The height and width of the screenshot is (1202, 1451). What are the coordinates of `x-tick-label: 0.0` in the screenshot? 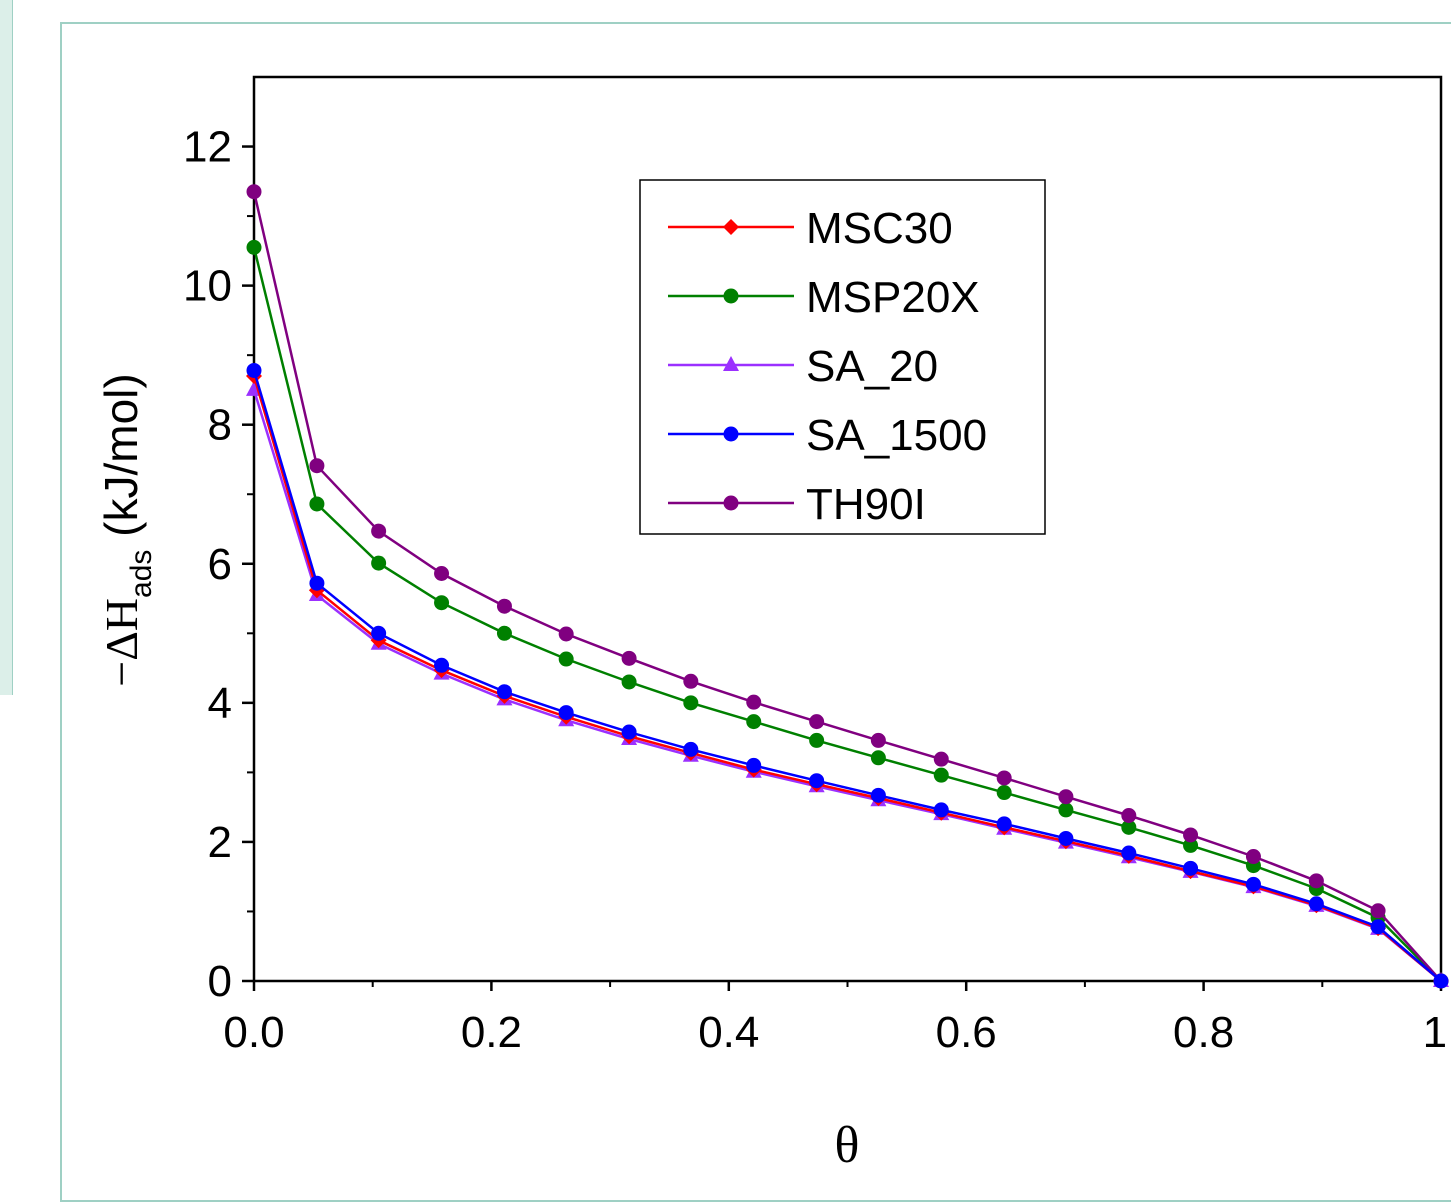 It's located at (253, 1032).